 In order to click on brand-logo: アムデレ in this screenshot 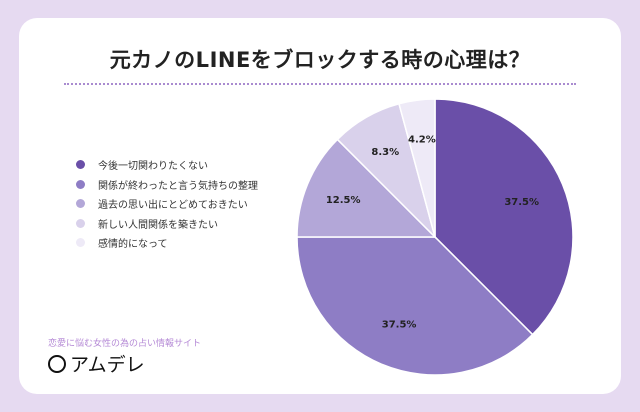, I will do `click(96, 363)`.